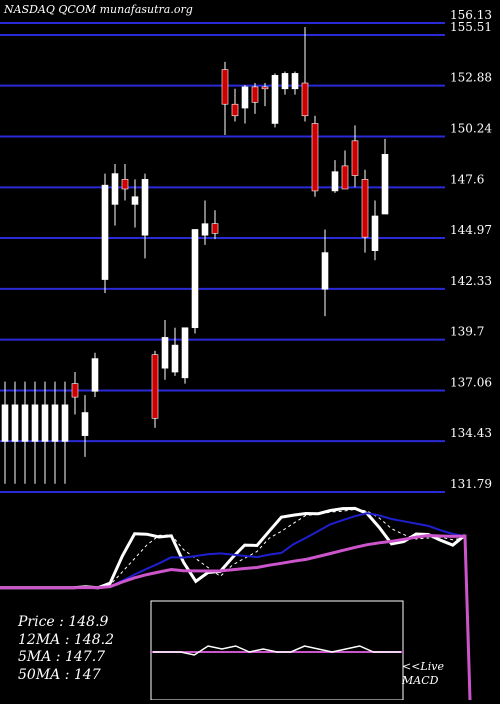 The image size is (500, 704). I want to click on stat-price: Price : 148.9, so click(63, 622).